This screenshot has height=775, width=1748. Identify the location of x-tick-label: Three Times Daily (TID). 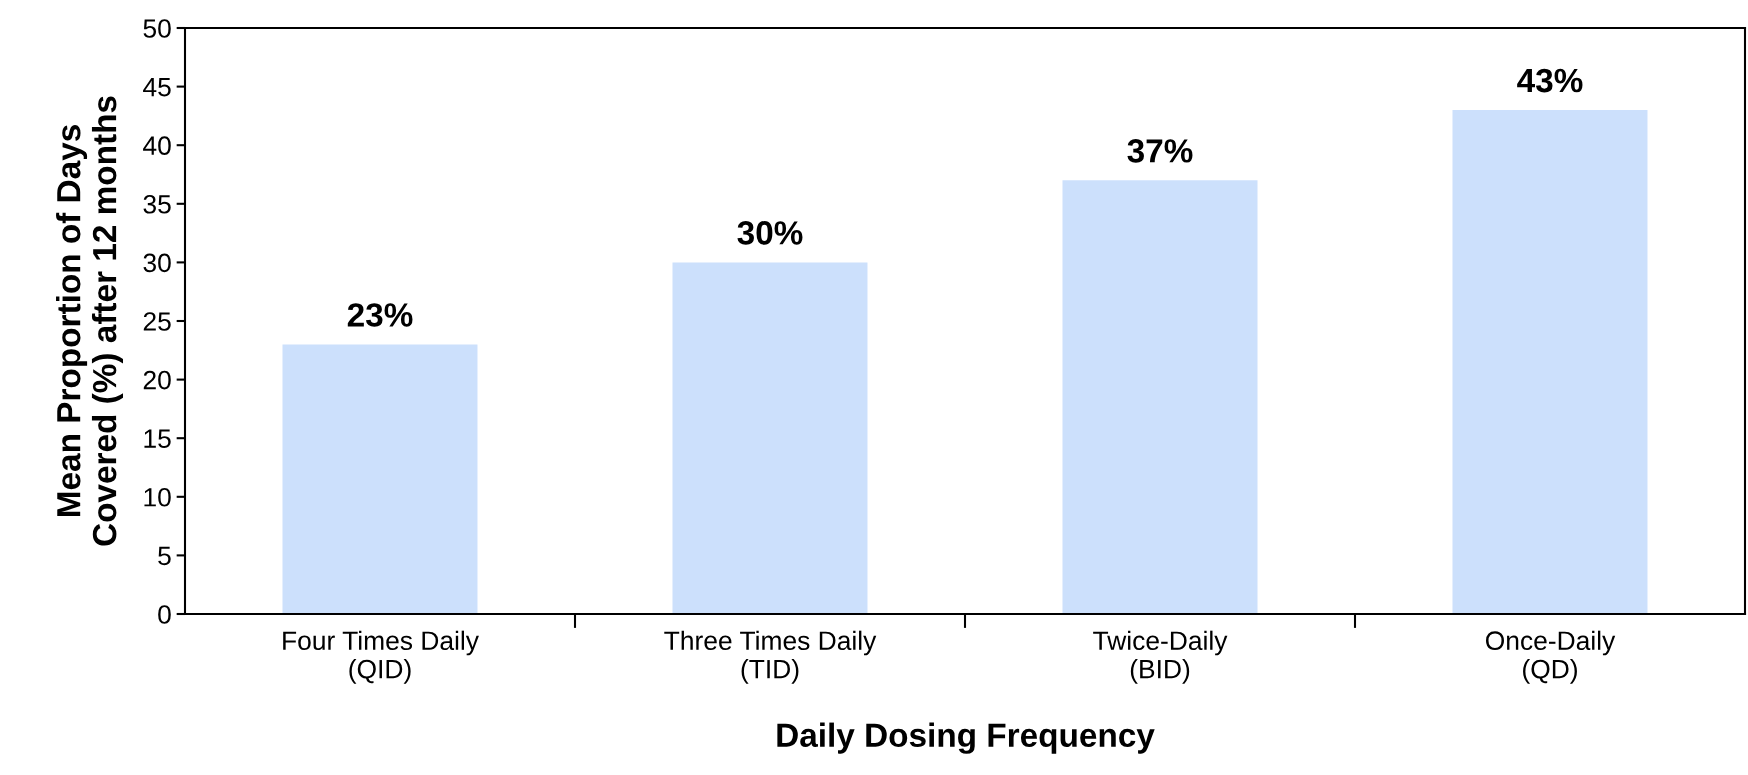
(770, 657).